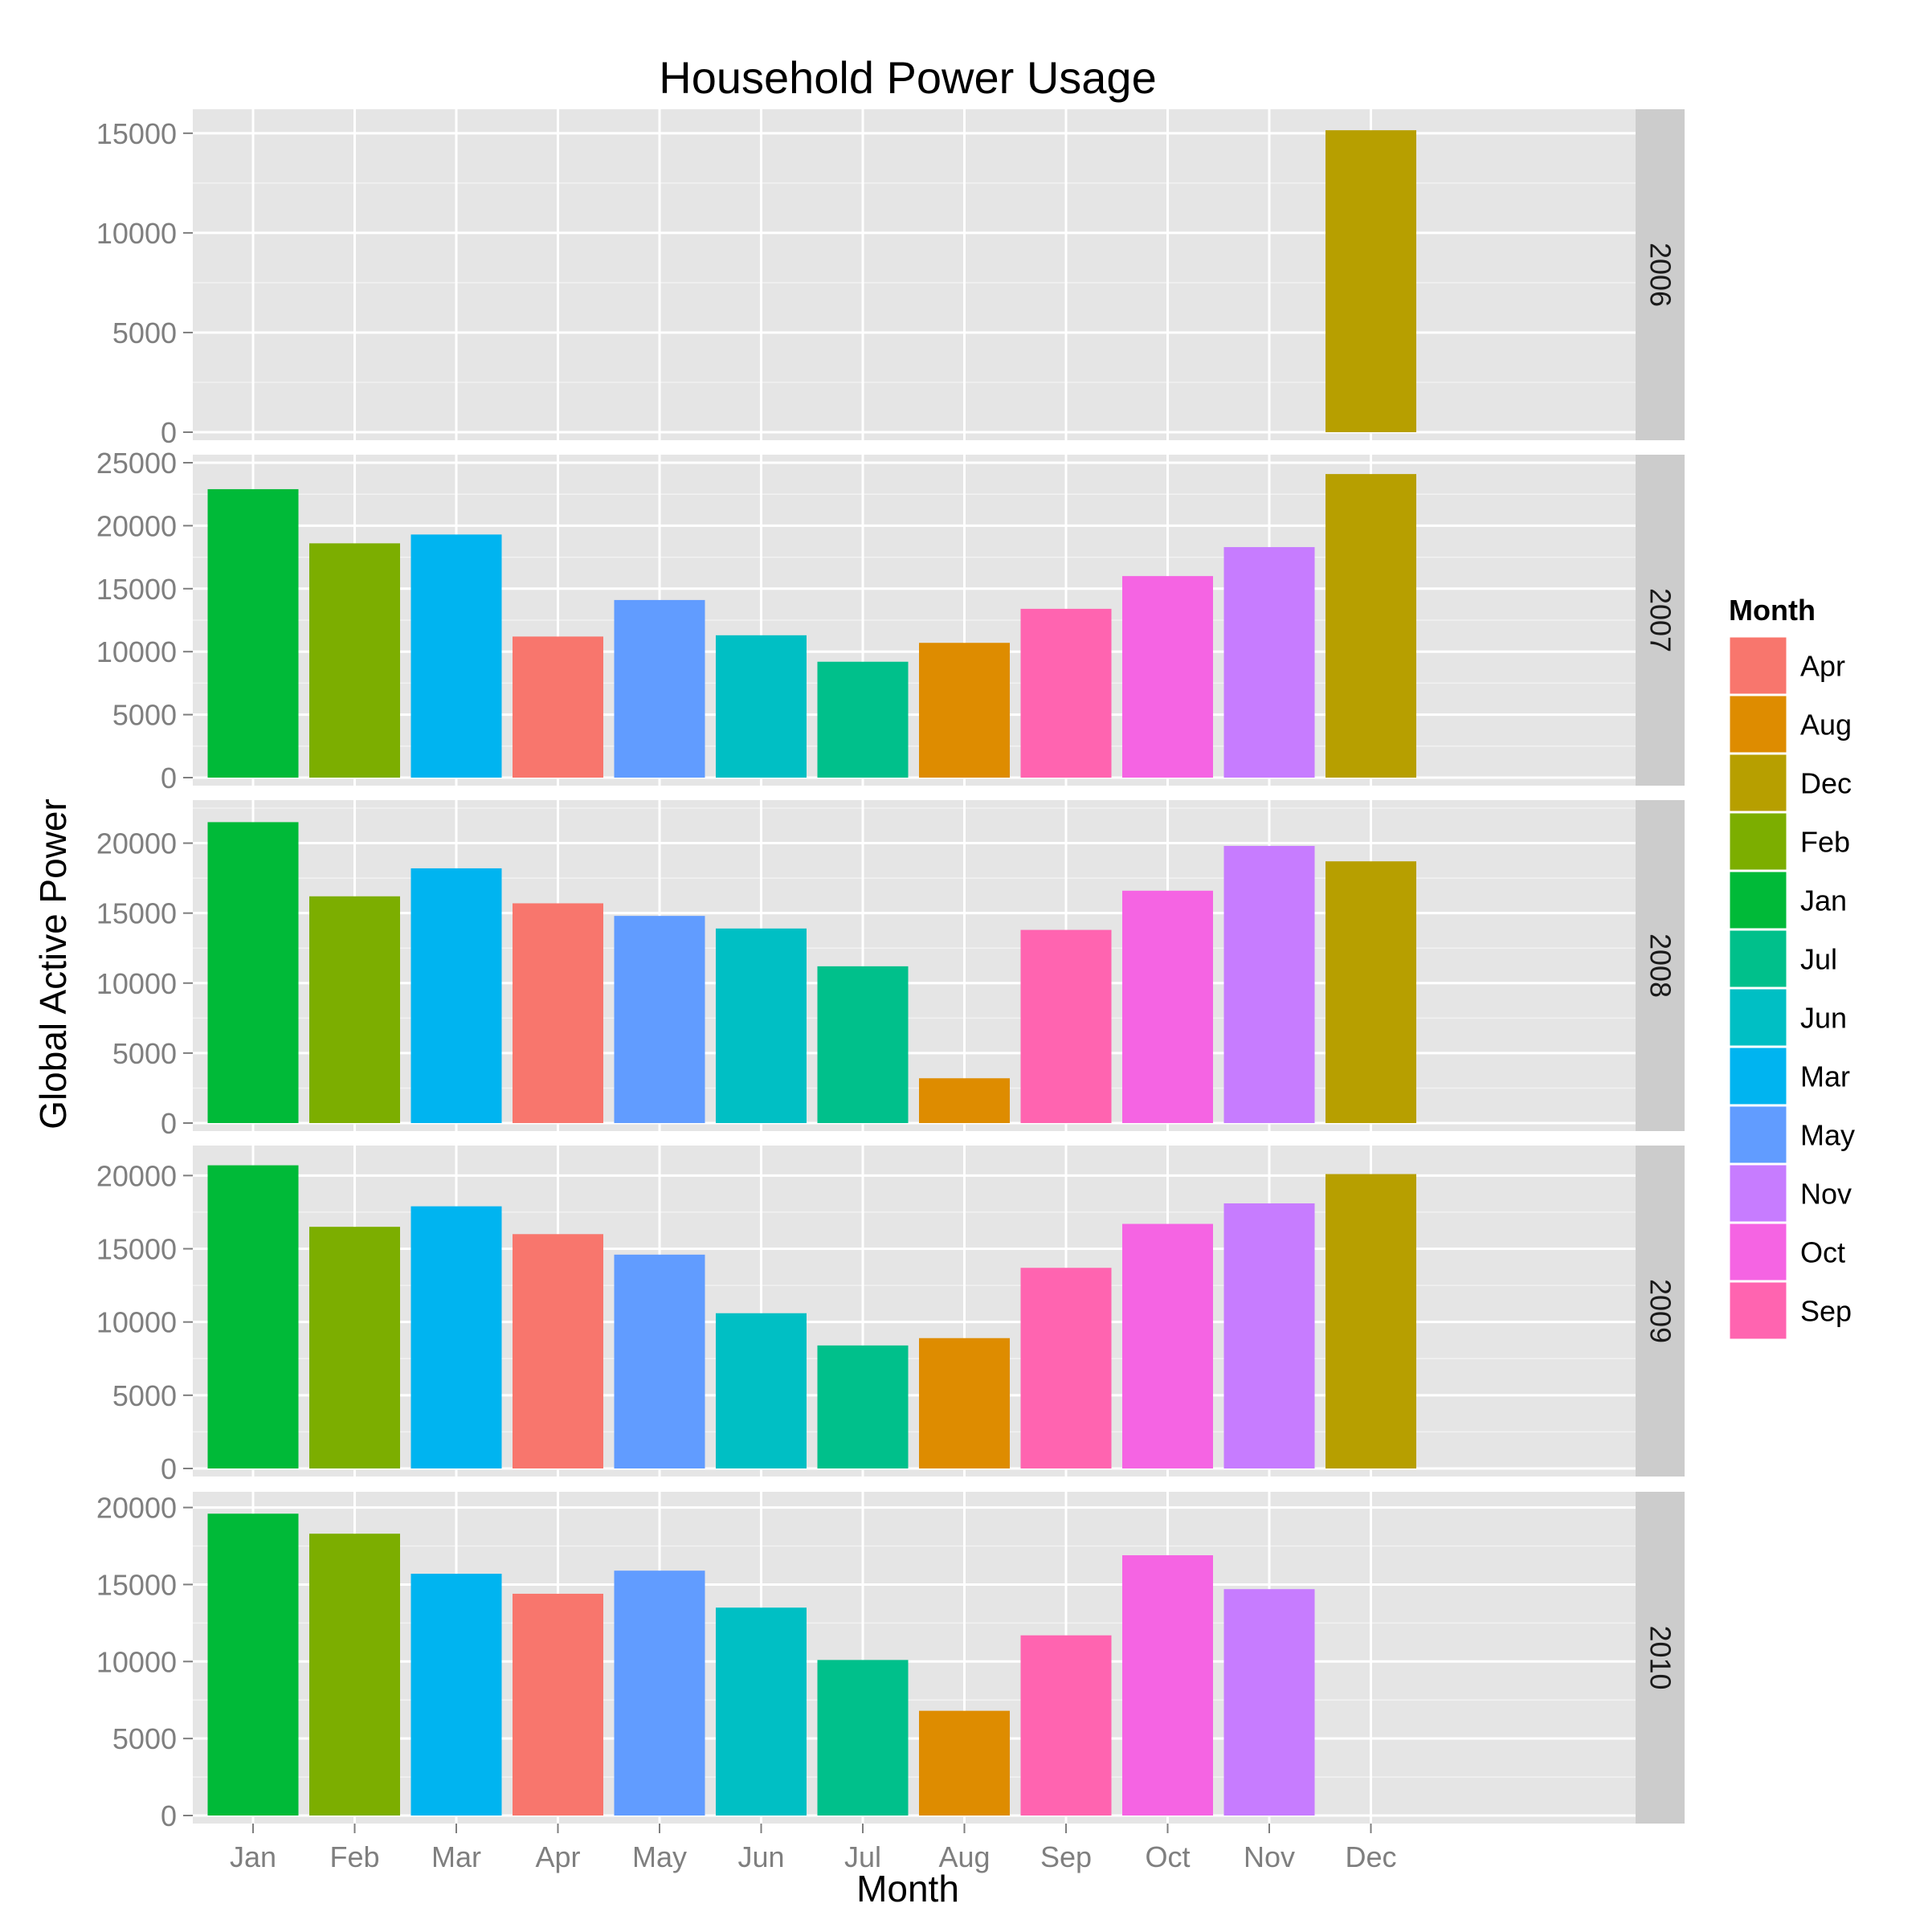 The width and height of the screenshot is (1928, 1932). I want to click on legend-key-nov, so click(1758, 1193).